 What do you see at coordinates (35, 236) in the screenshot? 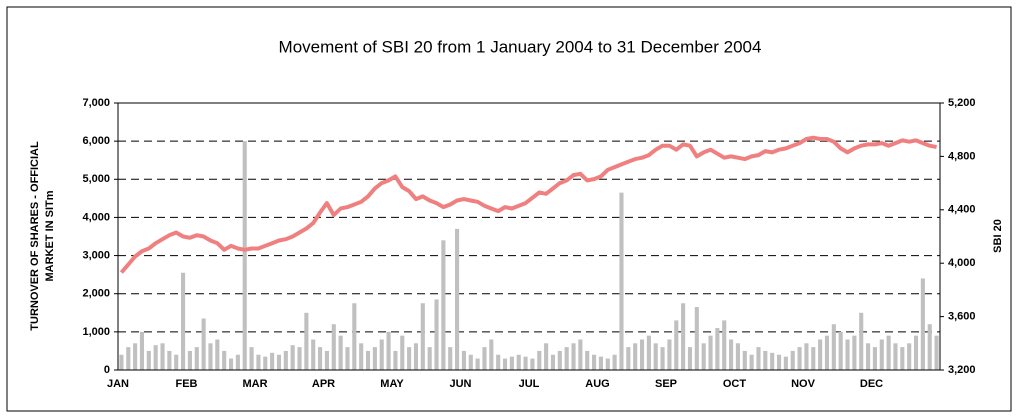
I see `y-axis-label: TURNOVER OF SHARES - OFFICIAL` at bounding box center [35, 236].